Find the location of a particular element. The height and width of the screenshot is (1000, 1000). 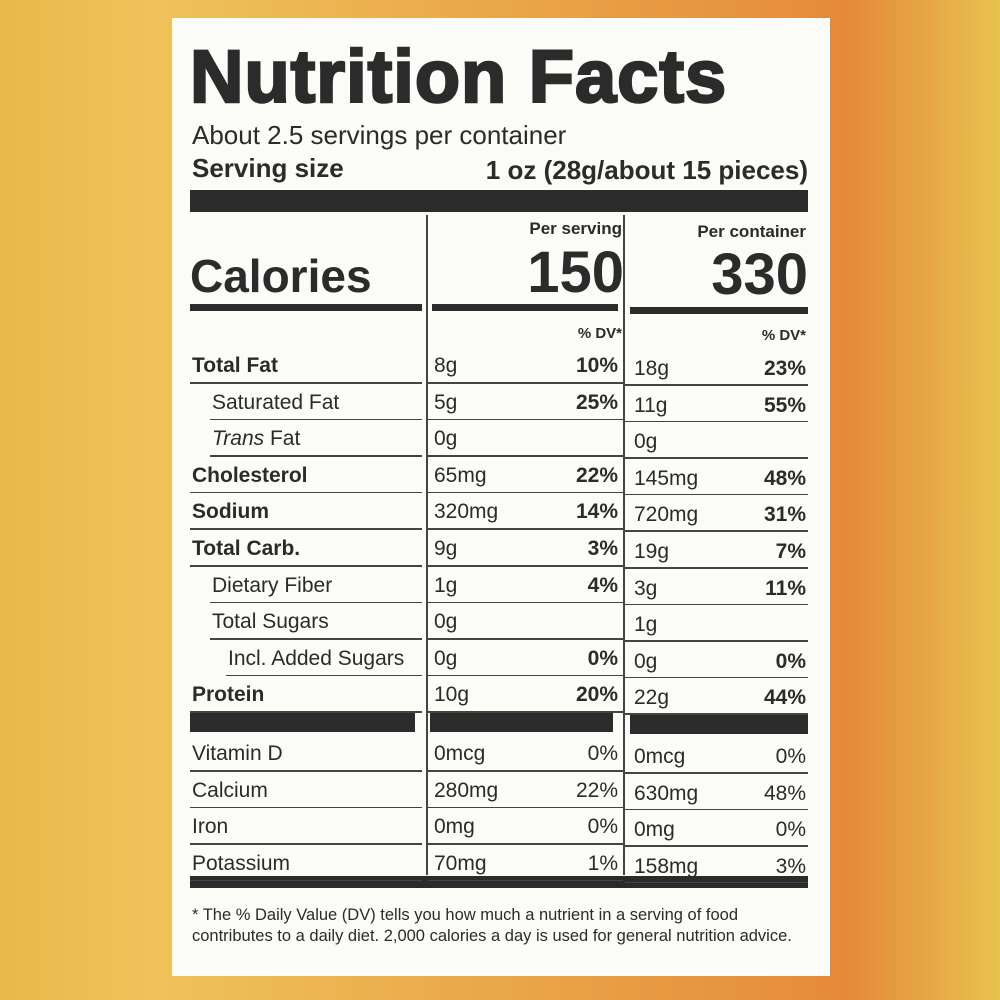

container-amount: 145mg is located at coordinates (666, 478).